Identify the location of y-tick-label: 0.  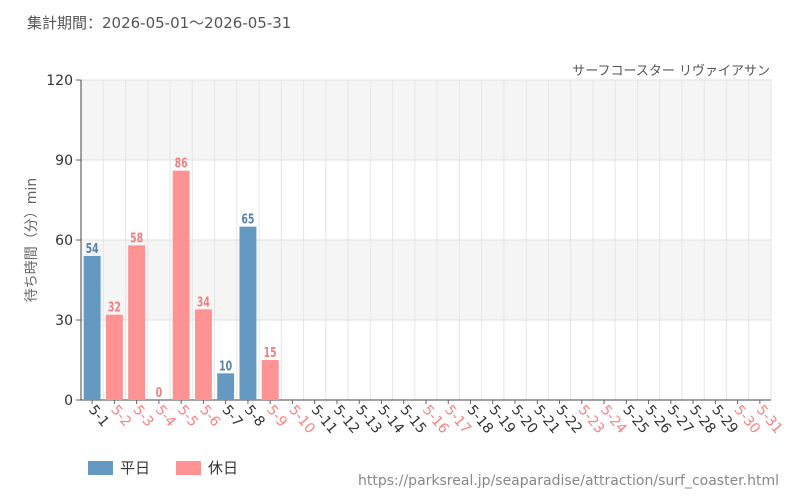
(68, 401).